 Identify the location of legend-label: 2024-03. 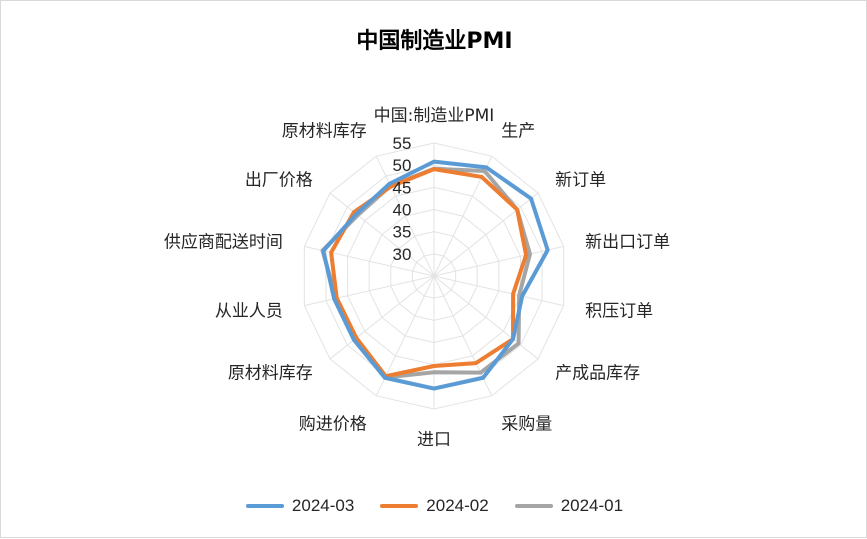
(323, 505).